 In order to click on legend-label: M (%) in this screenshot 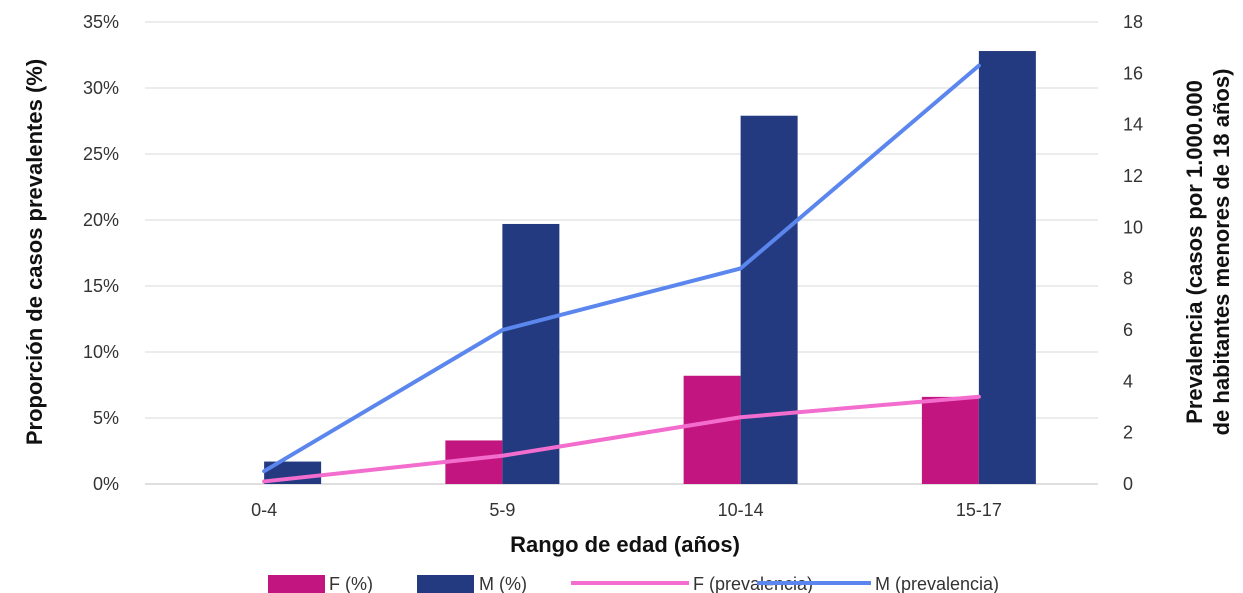, I will do `click(503, 583)`.